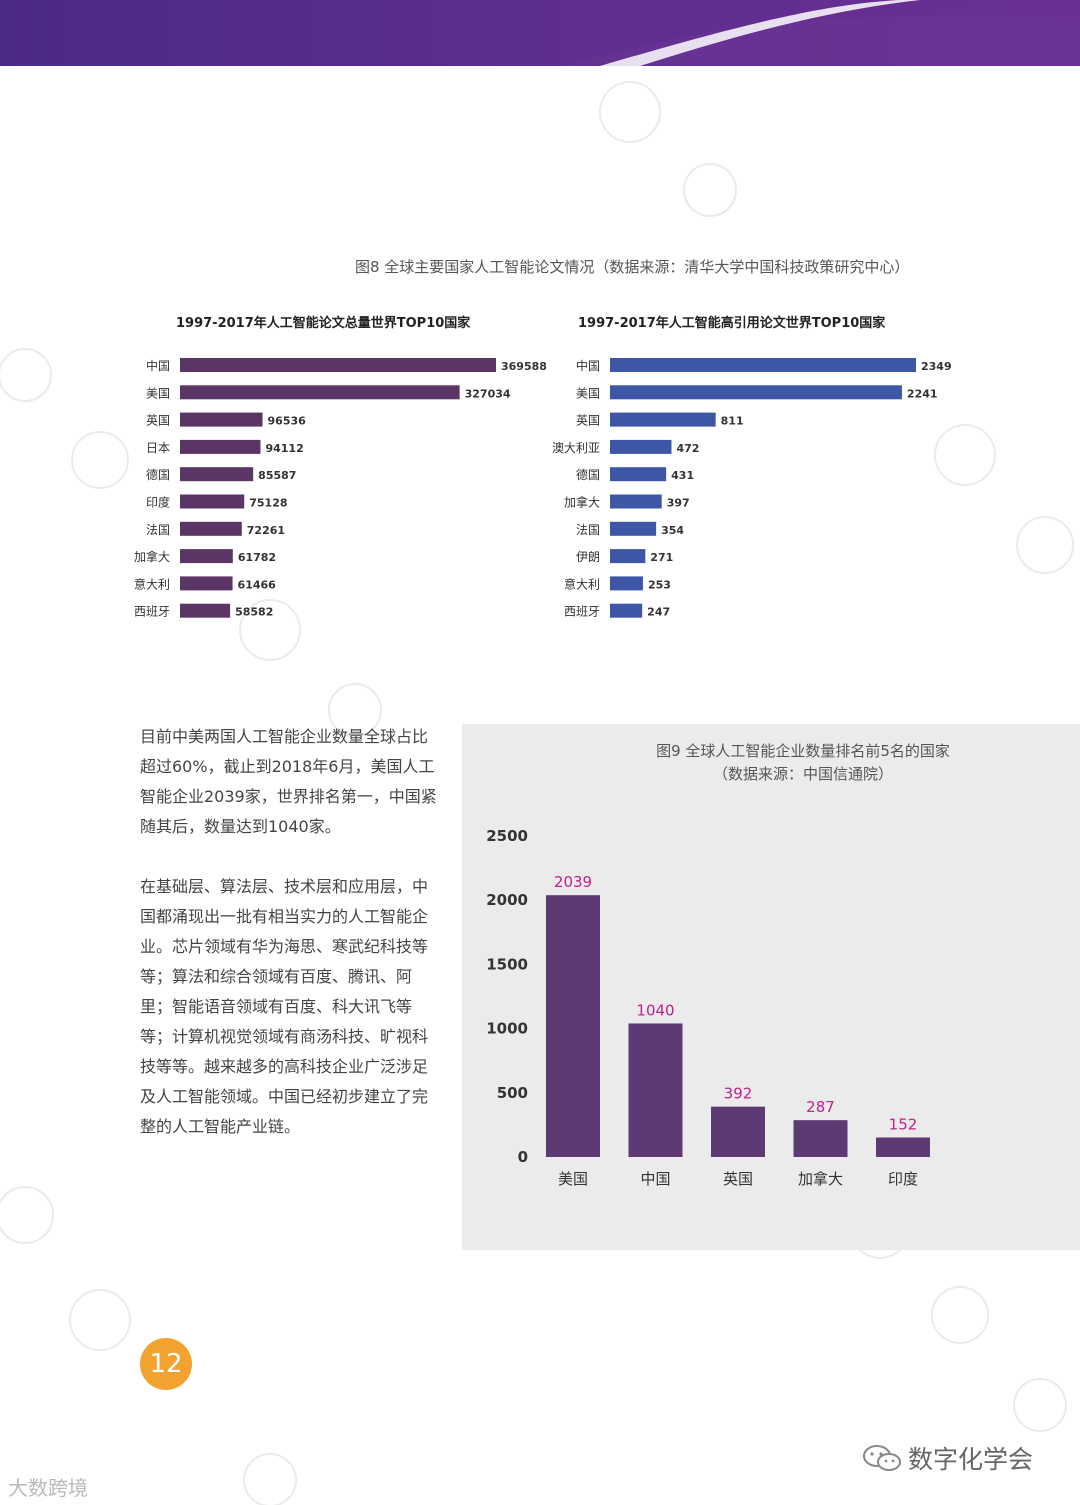 This screenshot has width=1080, height=1505. Describe the element at coordinates (936, 366) in the screenshot. I see `value-label: 2349` at that location.